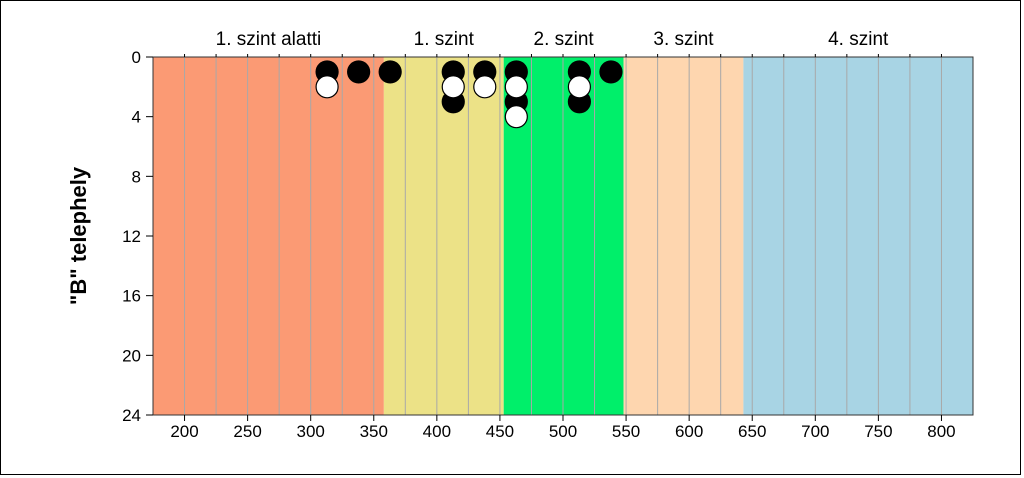  What do you see at coordinates (500, 431) in the screenshot?
I see `x-tick-label: 450` at bounding box center [500, 431].